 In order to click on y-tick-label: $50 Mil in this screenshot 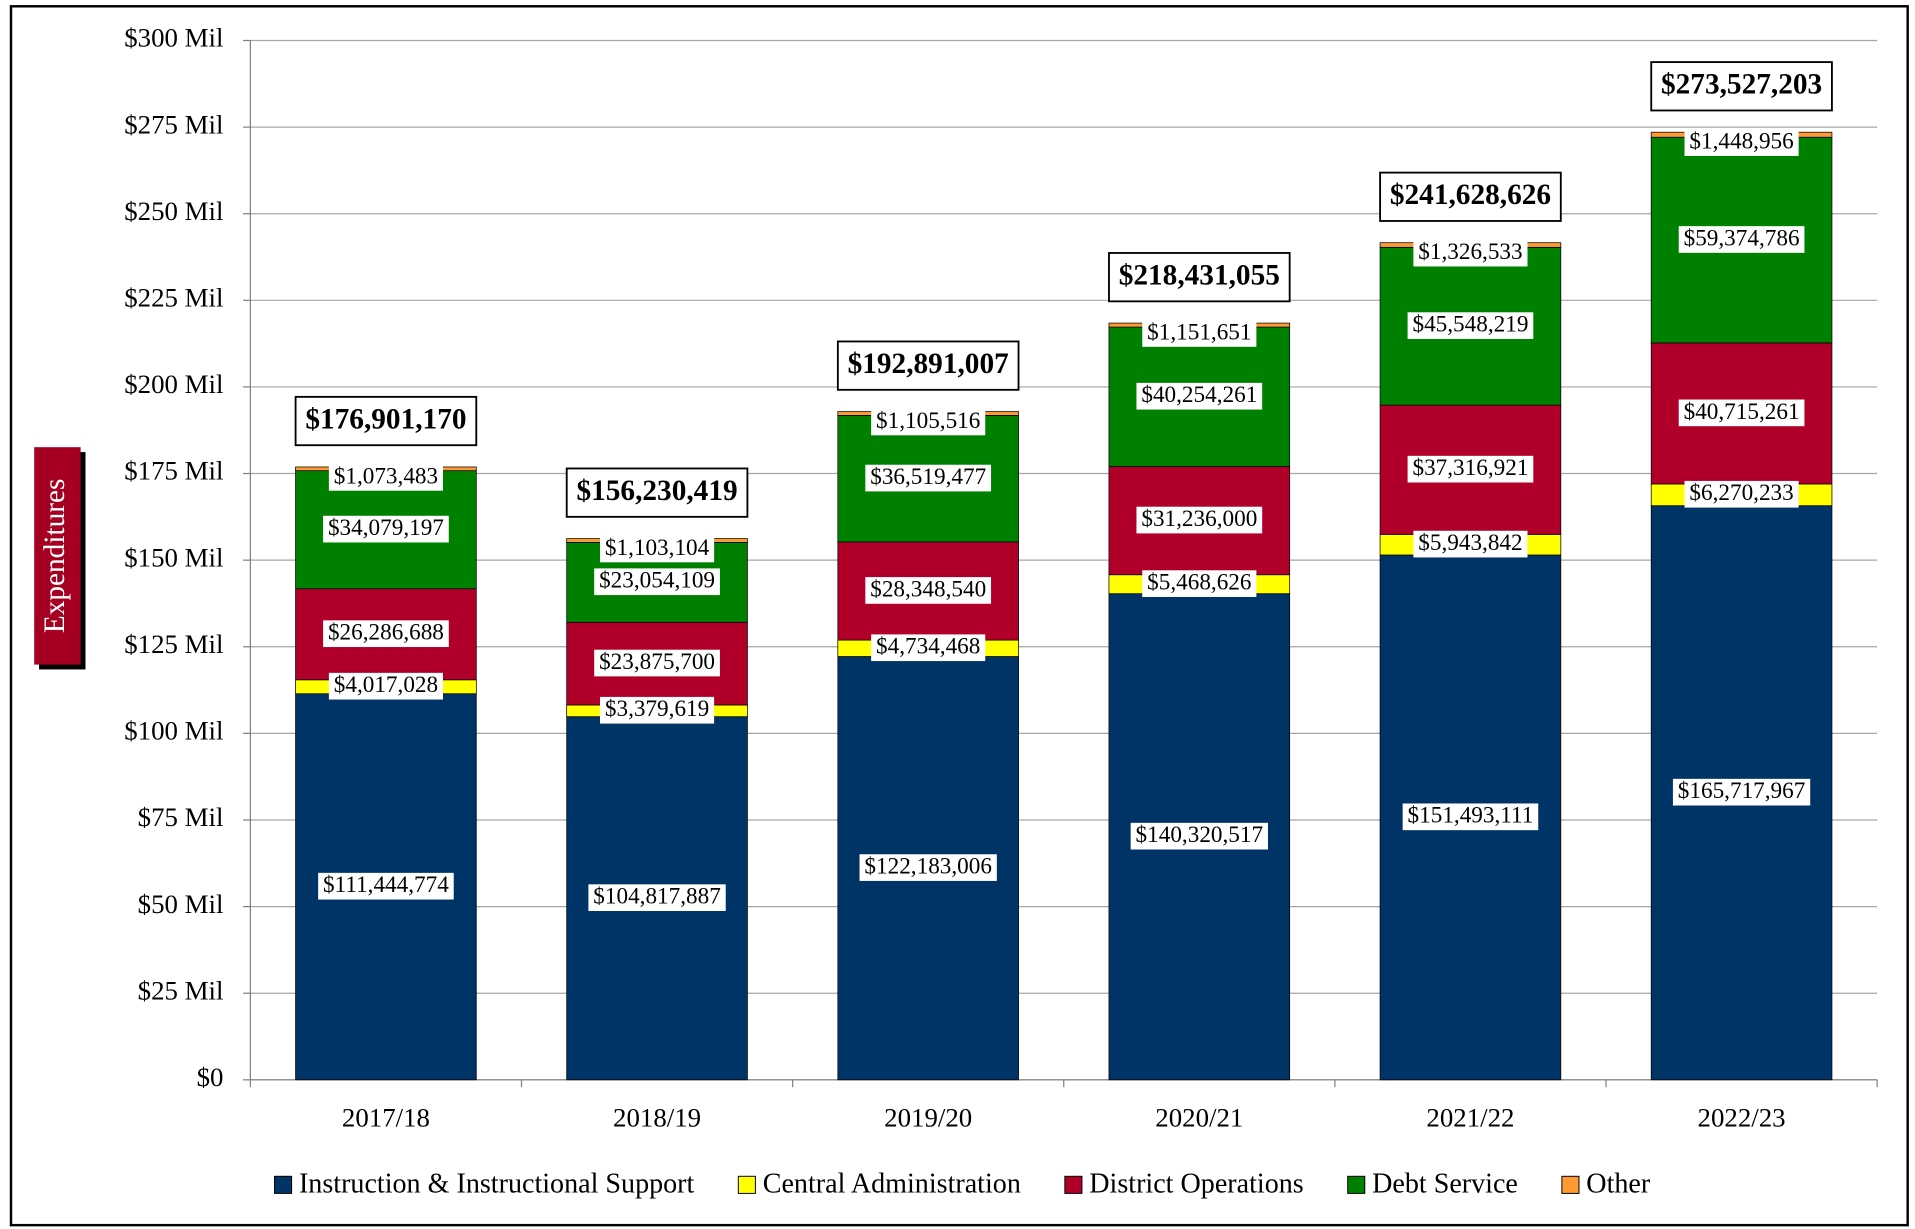, I will do `click(181, 904)`.